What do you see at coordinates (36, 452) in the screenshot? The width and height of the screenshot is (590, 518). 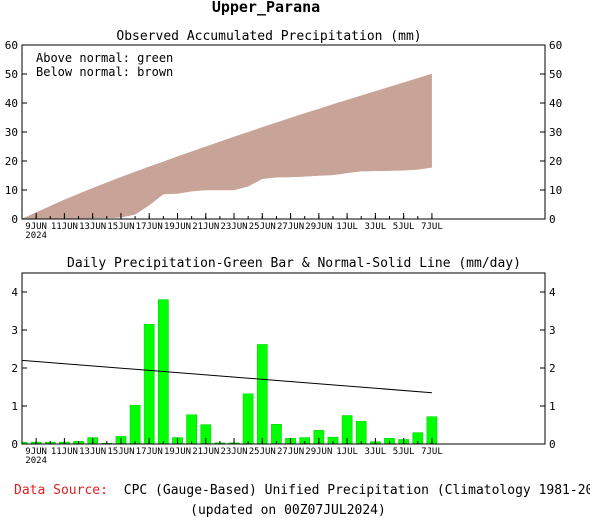 I see `daily-xtick-label: 9JUN` at bounding box center [36, 452].